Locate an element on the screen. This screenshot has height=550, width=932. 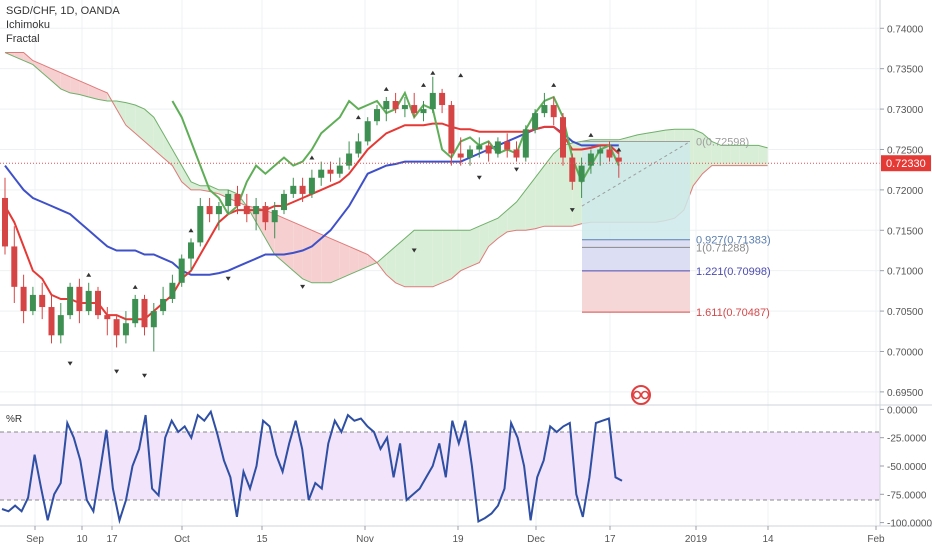
time-tick-label: Oct is located at coordinates (182, 539).